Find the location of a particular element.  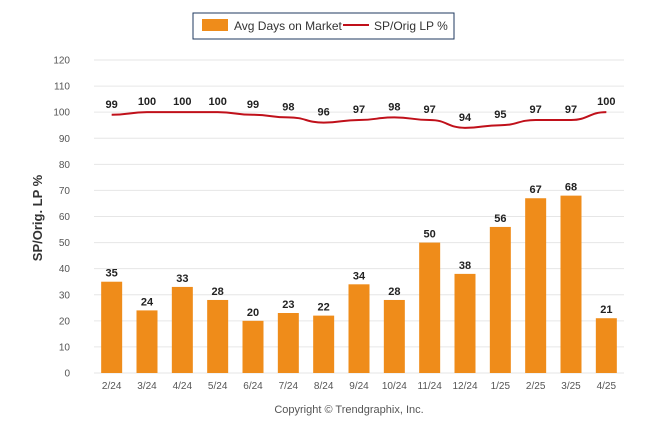

x-tick-label: 3/24 is located at coordinates (147, 386).